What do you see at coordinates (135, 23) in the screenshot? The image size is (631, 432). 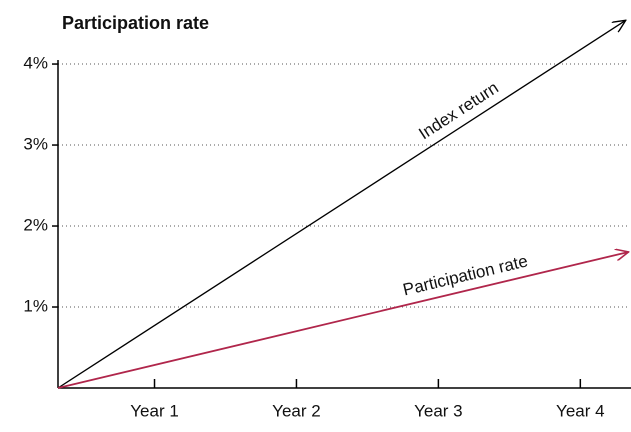 I see `chart-title: Participation rate` at bounding box center [135, 23].